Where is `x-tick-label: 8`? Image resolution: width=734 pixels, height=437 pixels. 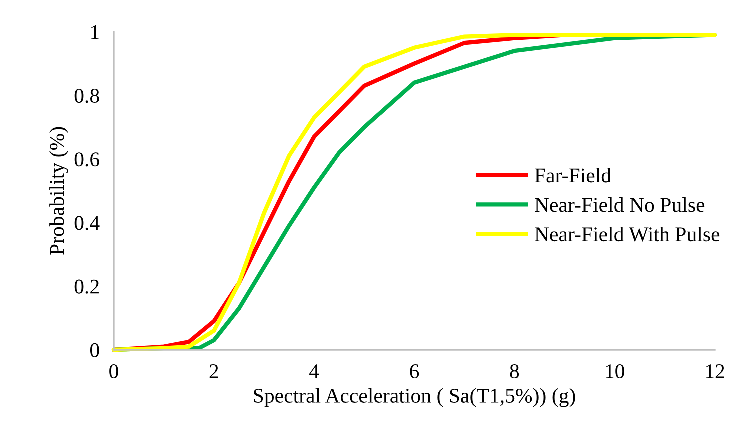
x-tick-label: 8 is located at coordinates (515, 371).